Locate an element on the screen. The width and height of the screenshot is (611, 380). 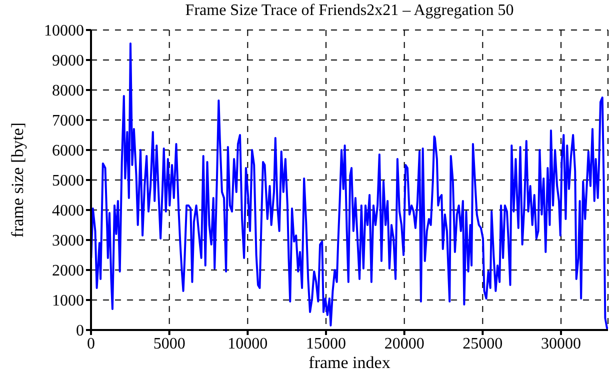
y-tick-label: 5000 is located at coordinates (68, 181).